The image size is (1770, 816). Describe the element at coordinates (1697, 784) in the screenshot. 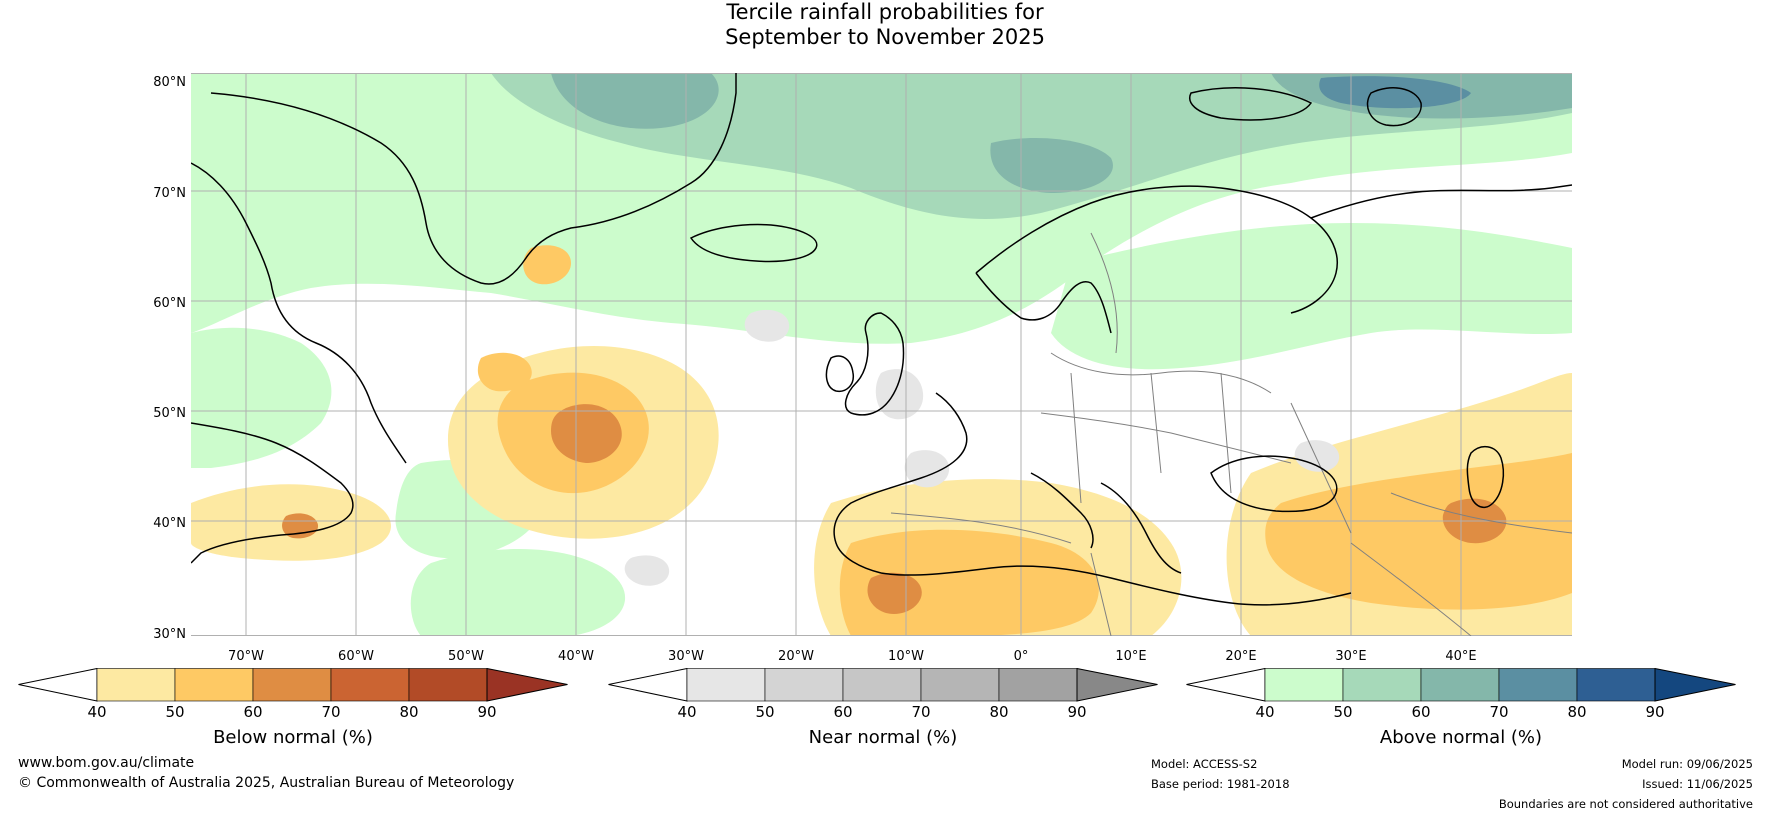

I see `footer-issued: Issued: 11/06/2025` at that location.